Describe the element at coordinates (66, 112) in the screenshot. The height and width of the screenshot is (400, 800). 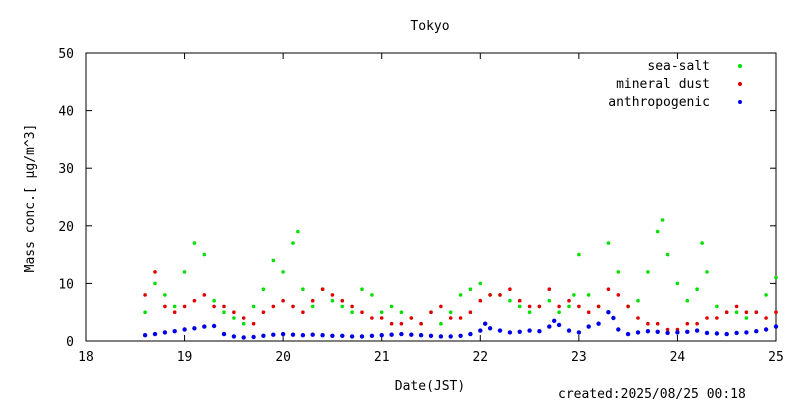
I see `y-tick-label: 40` at that location.